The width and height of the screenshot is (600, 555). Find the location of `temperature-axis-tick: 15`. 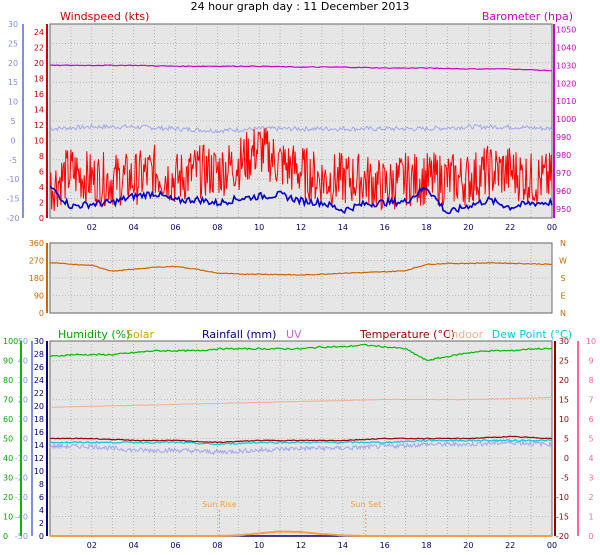

temperature-axis-tick: 15 is located at coordinates (564, 400).